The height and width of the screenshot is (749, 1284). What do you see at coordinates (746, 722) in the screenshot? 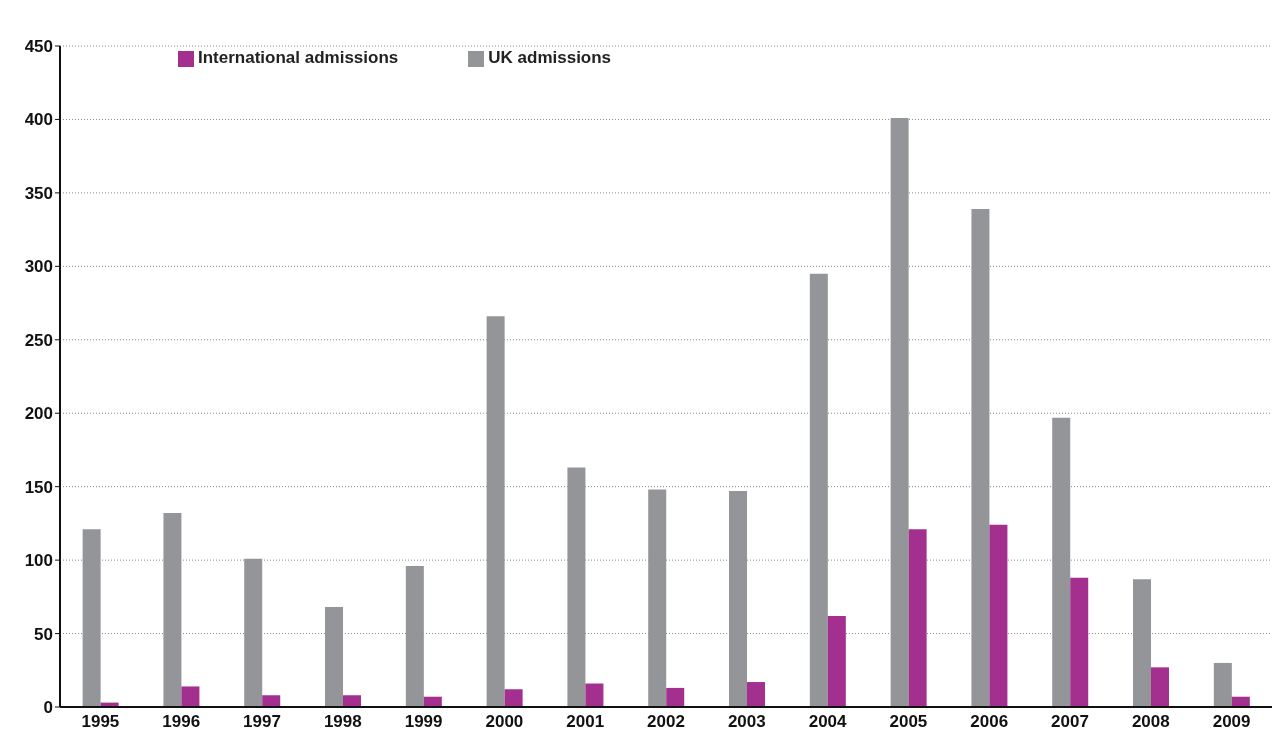
I see `x-tick-label: 2003` at bounding box center [746, 722].